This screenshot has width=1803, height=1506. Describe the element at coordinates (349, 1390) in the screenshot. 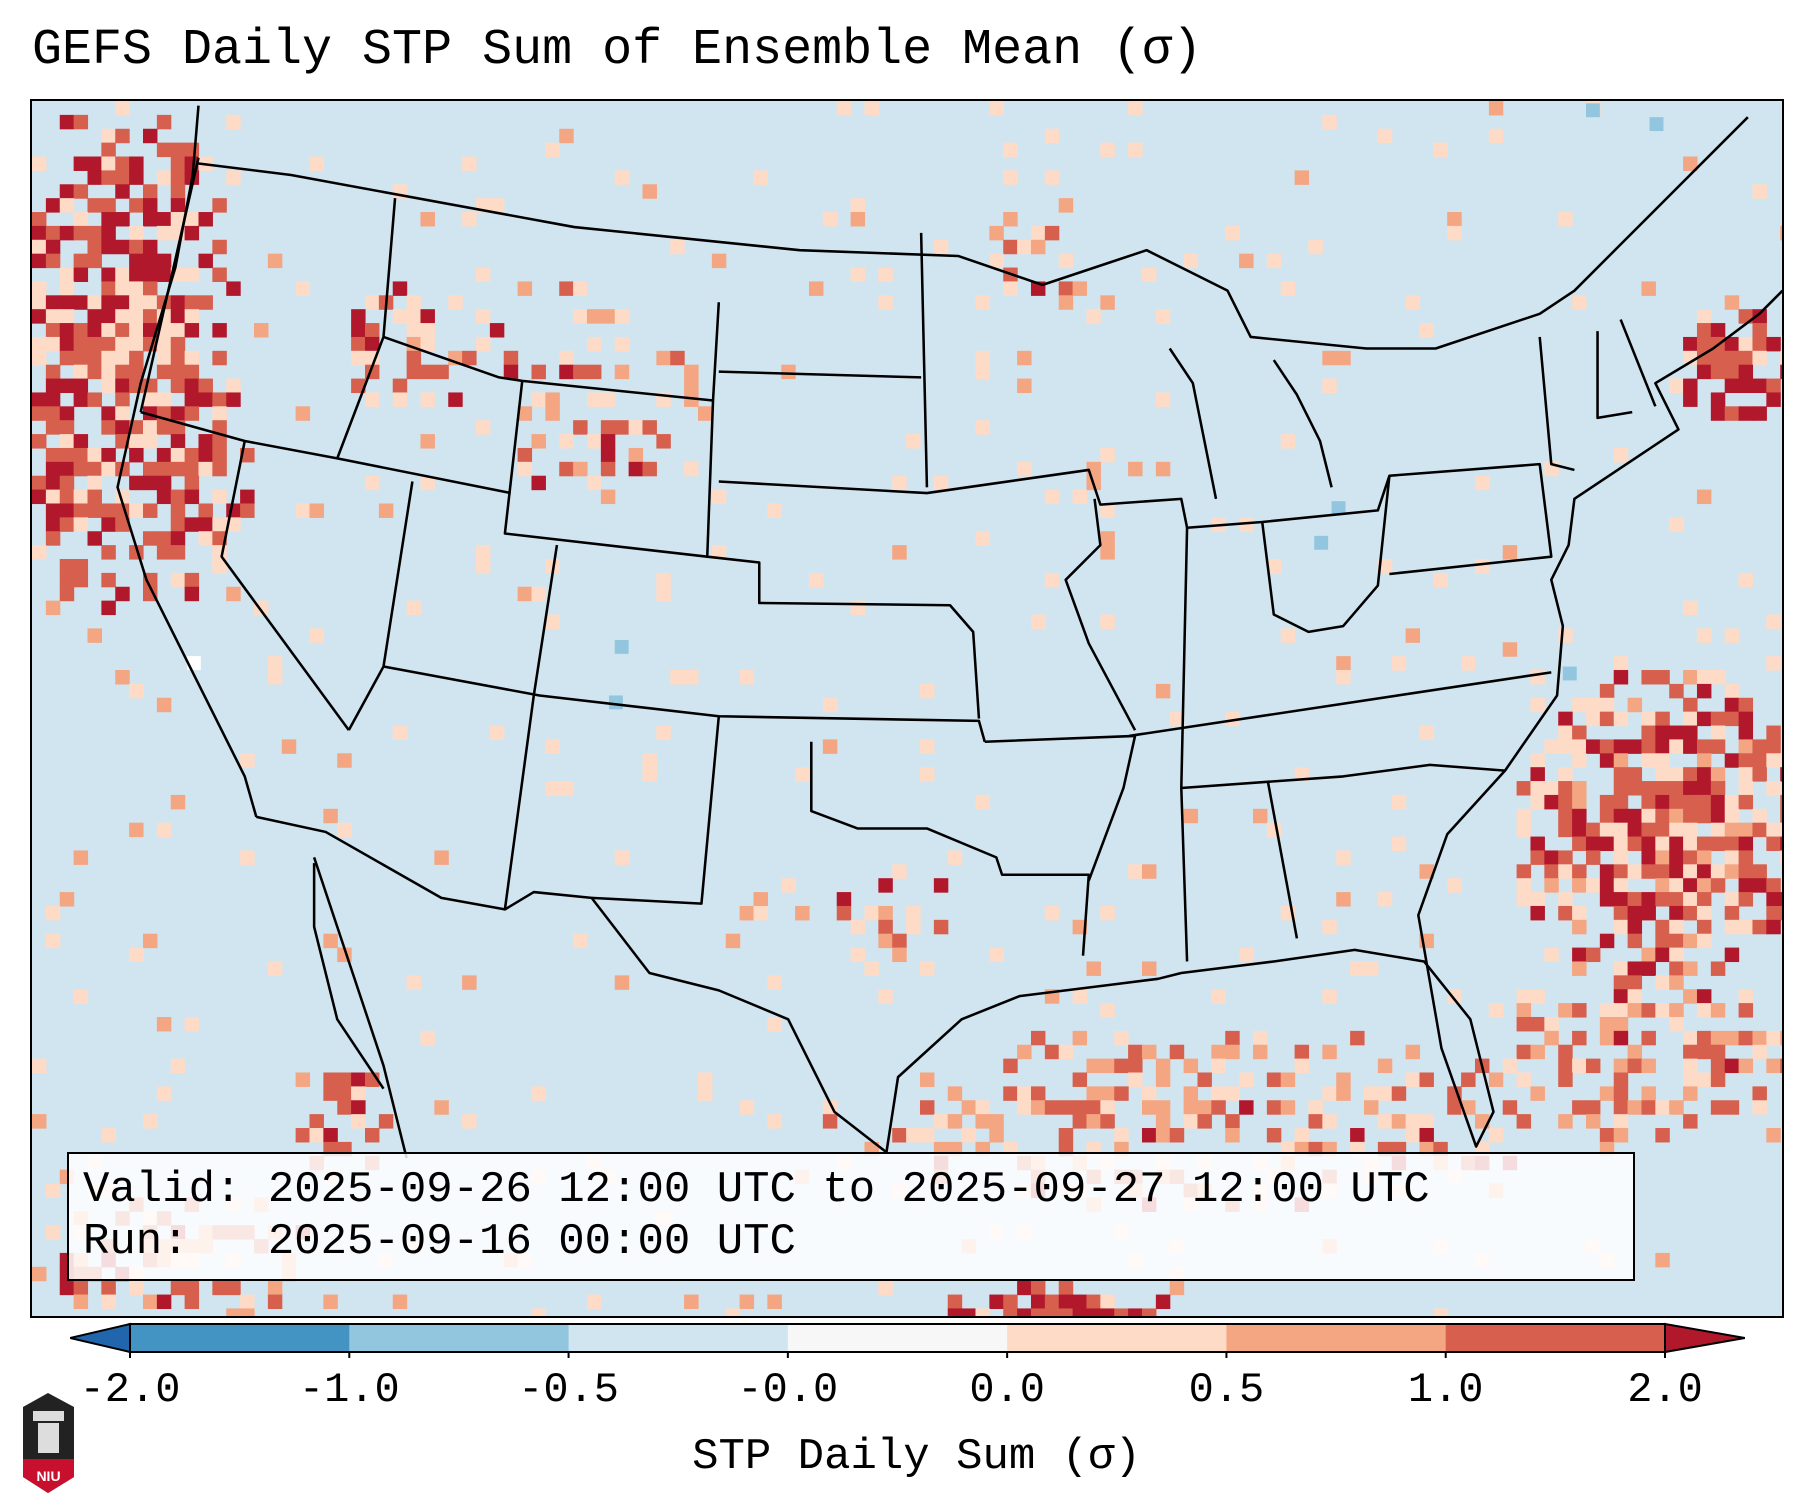

I see `colorbar-tick-label: -1.0` at that location.